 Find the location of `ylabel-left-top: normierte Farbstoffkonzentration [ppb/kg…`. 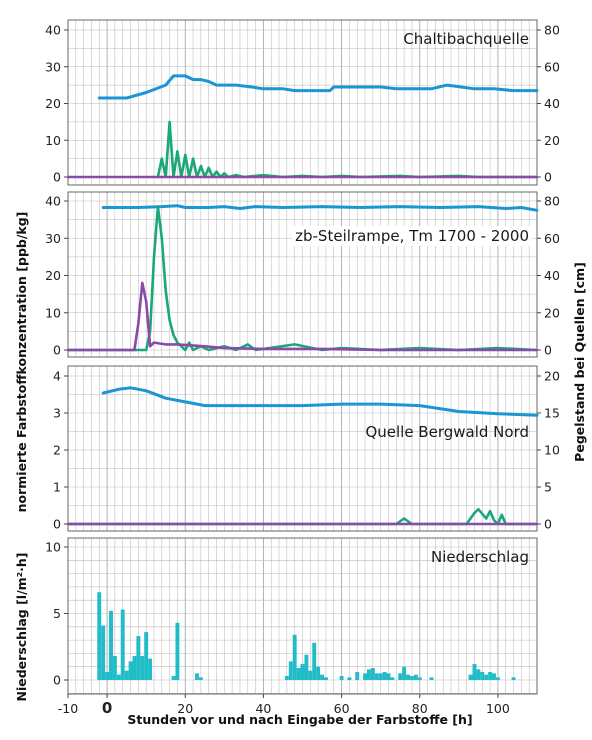

ylabel-left-top: normierte Farbstoffkonzentration [ppb/kg… is located at coordinates (21, 362).